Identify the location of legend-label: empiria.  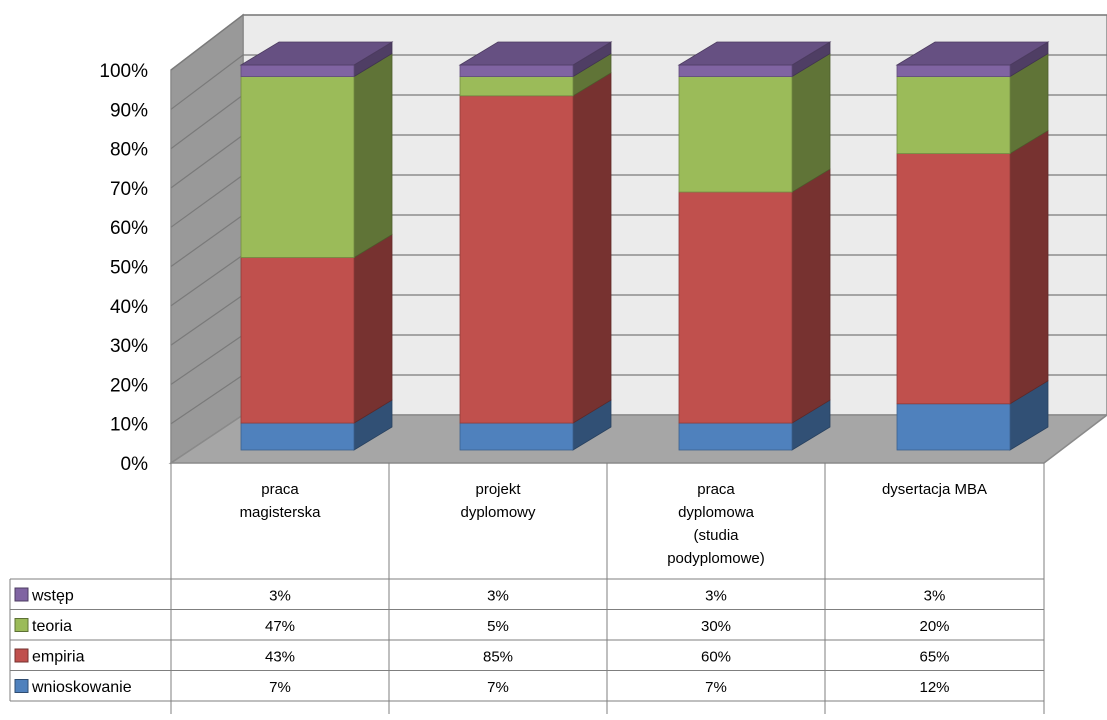
(58, 656).